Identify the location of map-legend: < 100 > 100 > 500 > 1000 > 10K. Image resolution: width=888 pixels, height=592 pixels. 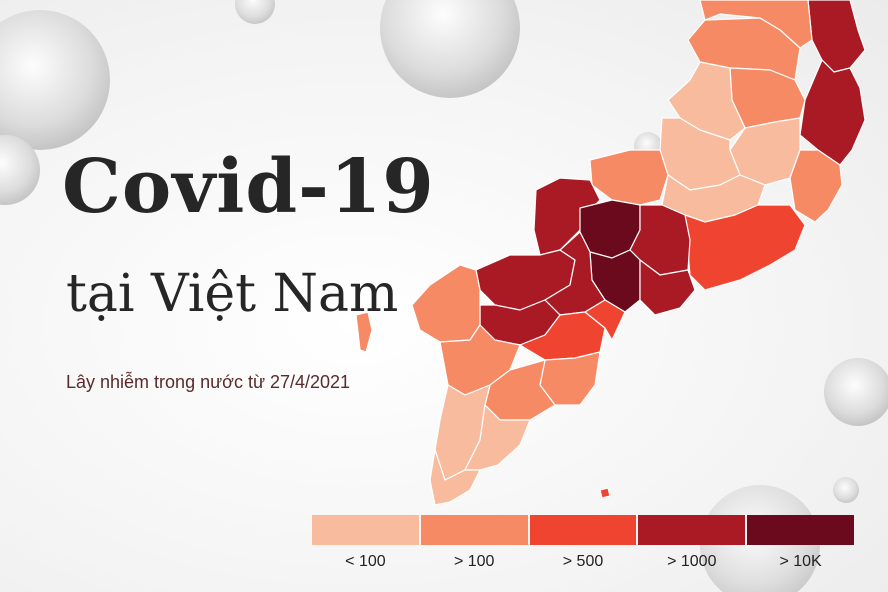
(583, 545).